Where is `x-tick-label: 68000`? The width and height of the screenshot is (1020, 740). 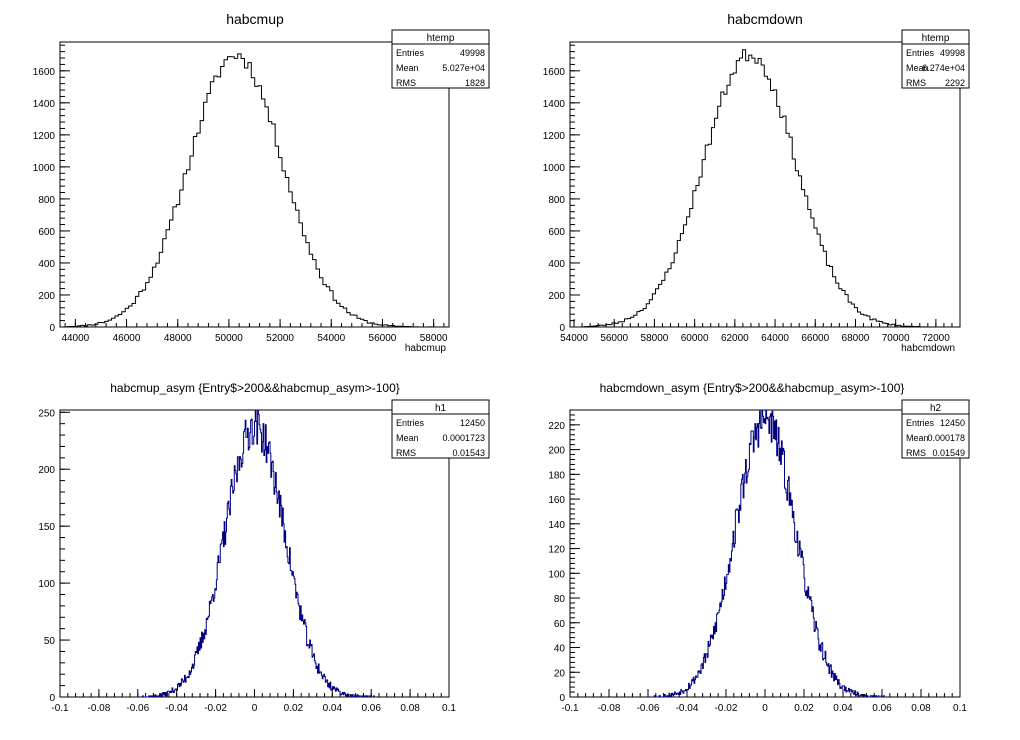 x-tick-label: 68000 is located at coordinates (856, 338).